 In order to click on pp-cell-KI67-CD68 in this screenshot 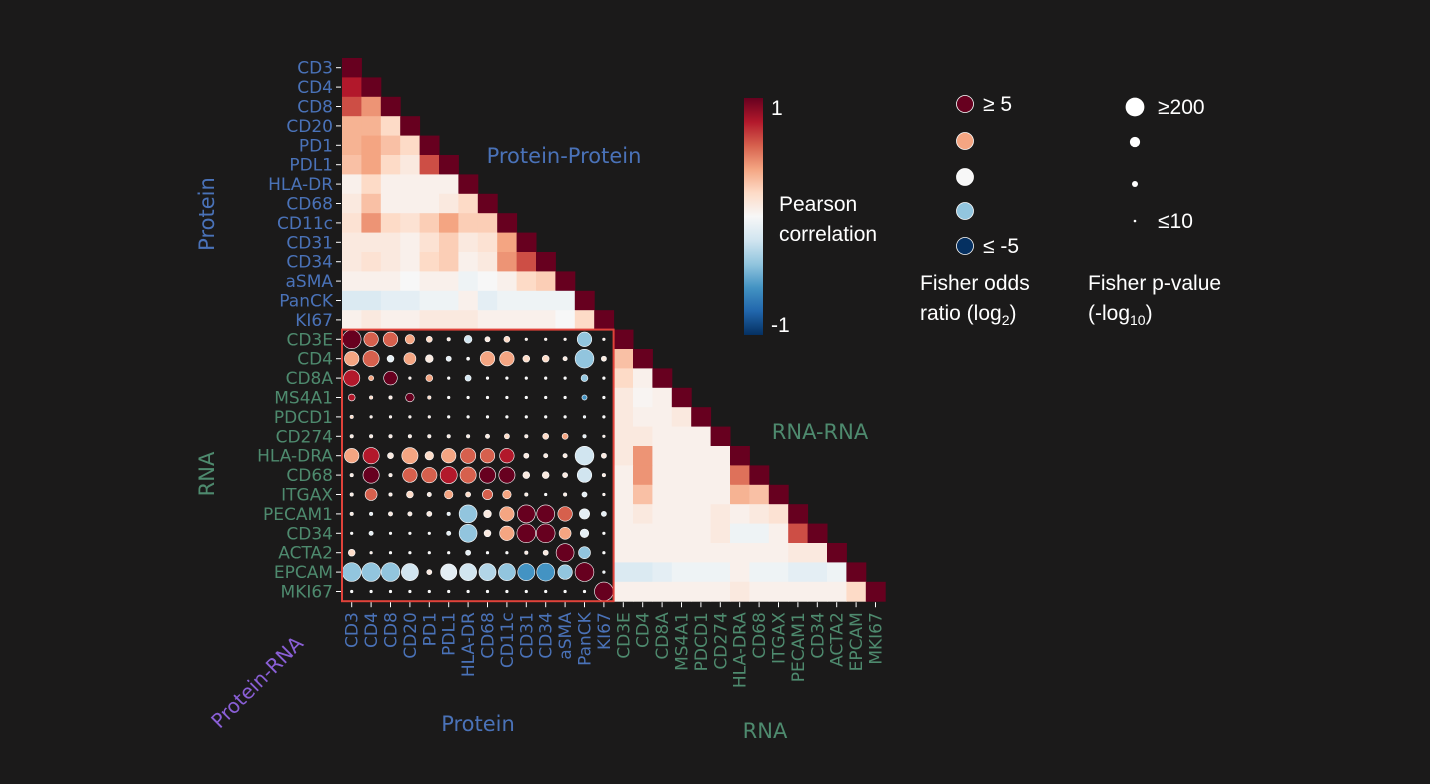, I will do `click(487, 320)`.